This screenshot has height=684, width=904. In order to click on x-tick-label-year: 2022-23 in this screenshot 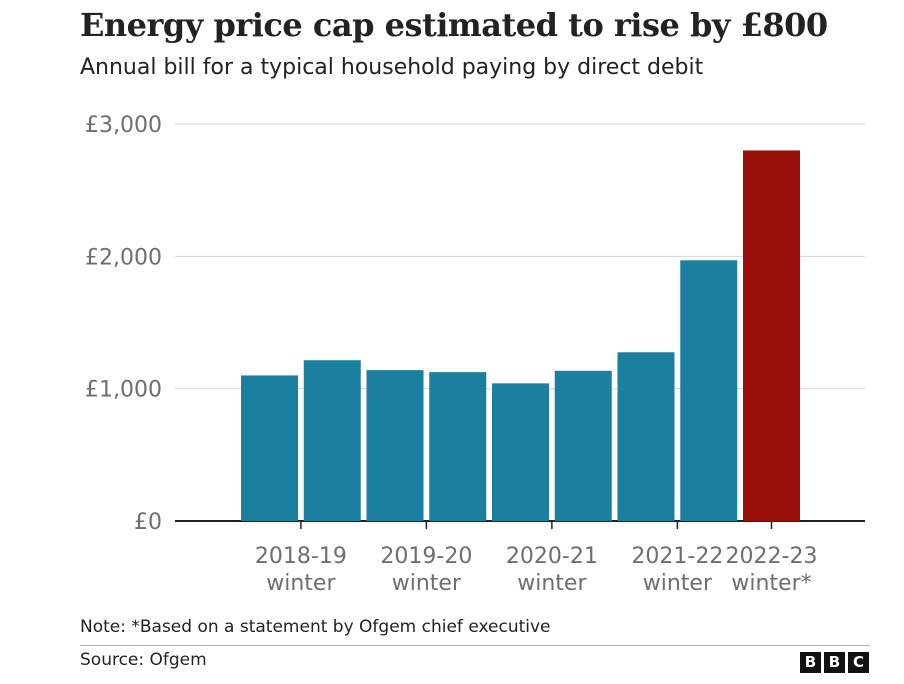, I will do `click(772, 556)`.